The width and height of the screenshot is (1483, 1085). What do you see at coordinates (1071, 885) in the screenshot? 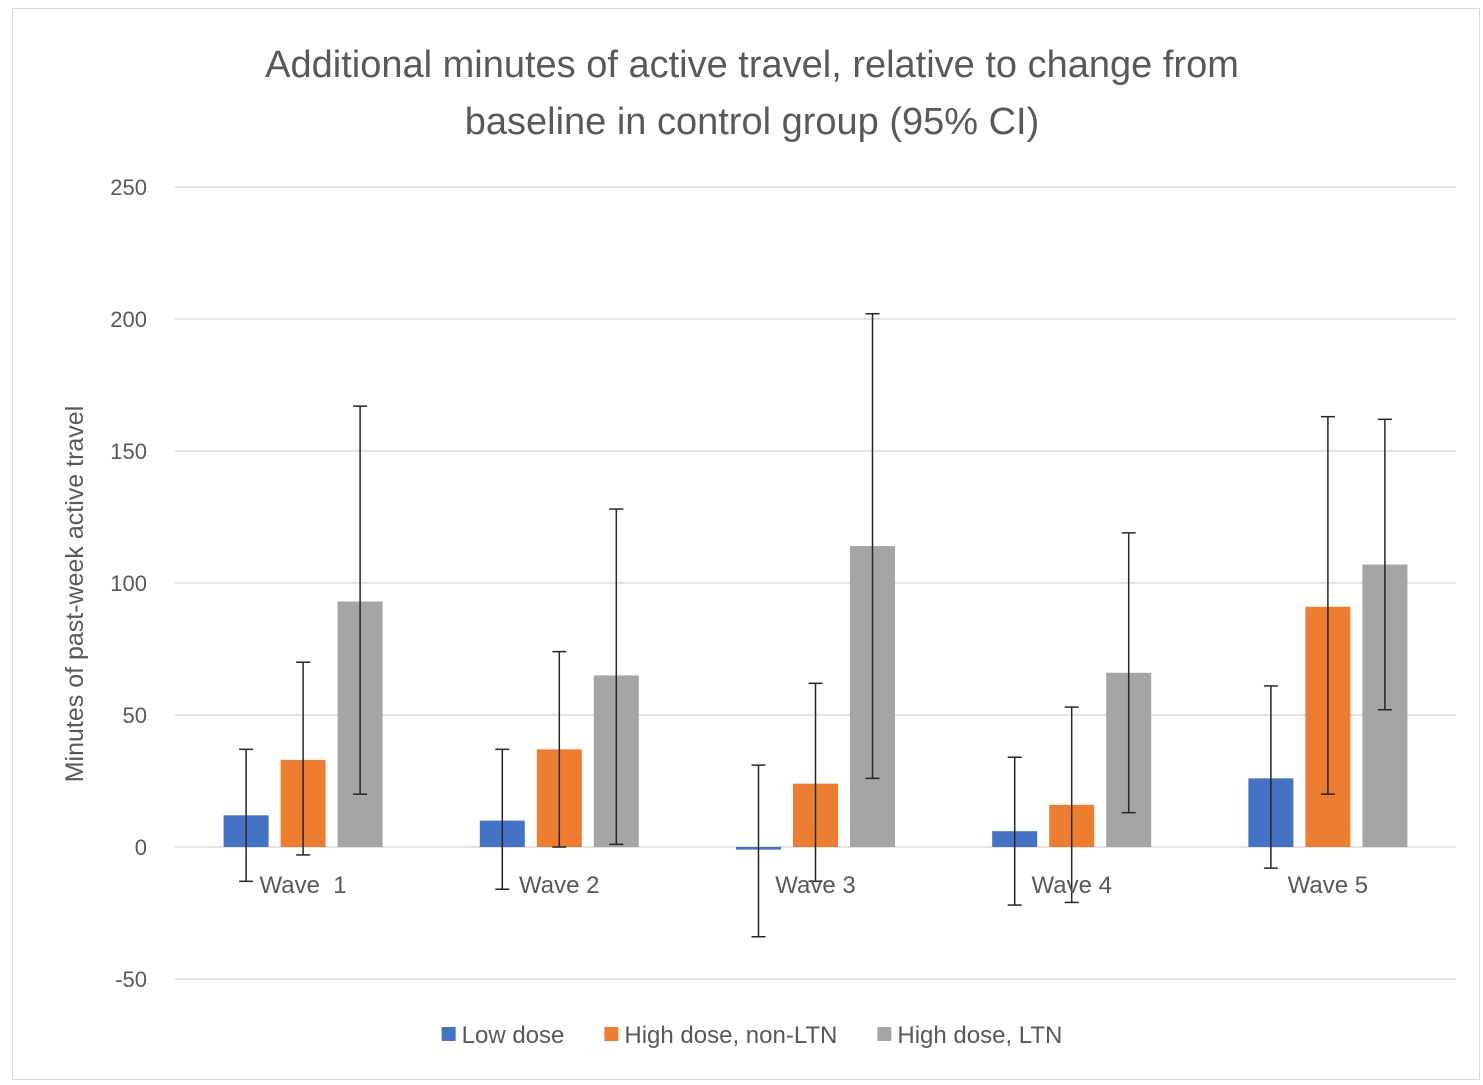
I see `category-label: Wave 4` at bounding box center [1071, 885].